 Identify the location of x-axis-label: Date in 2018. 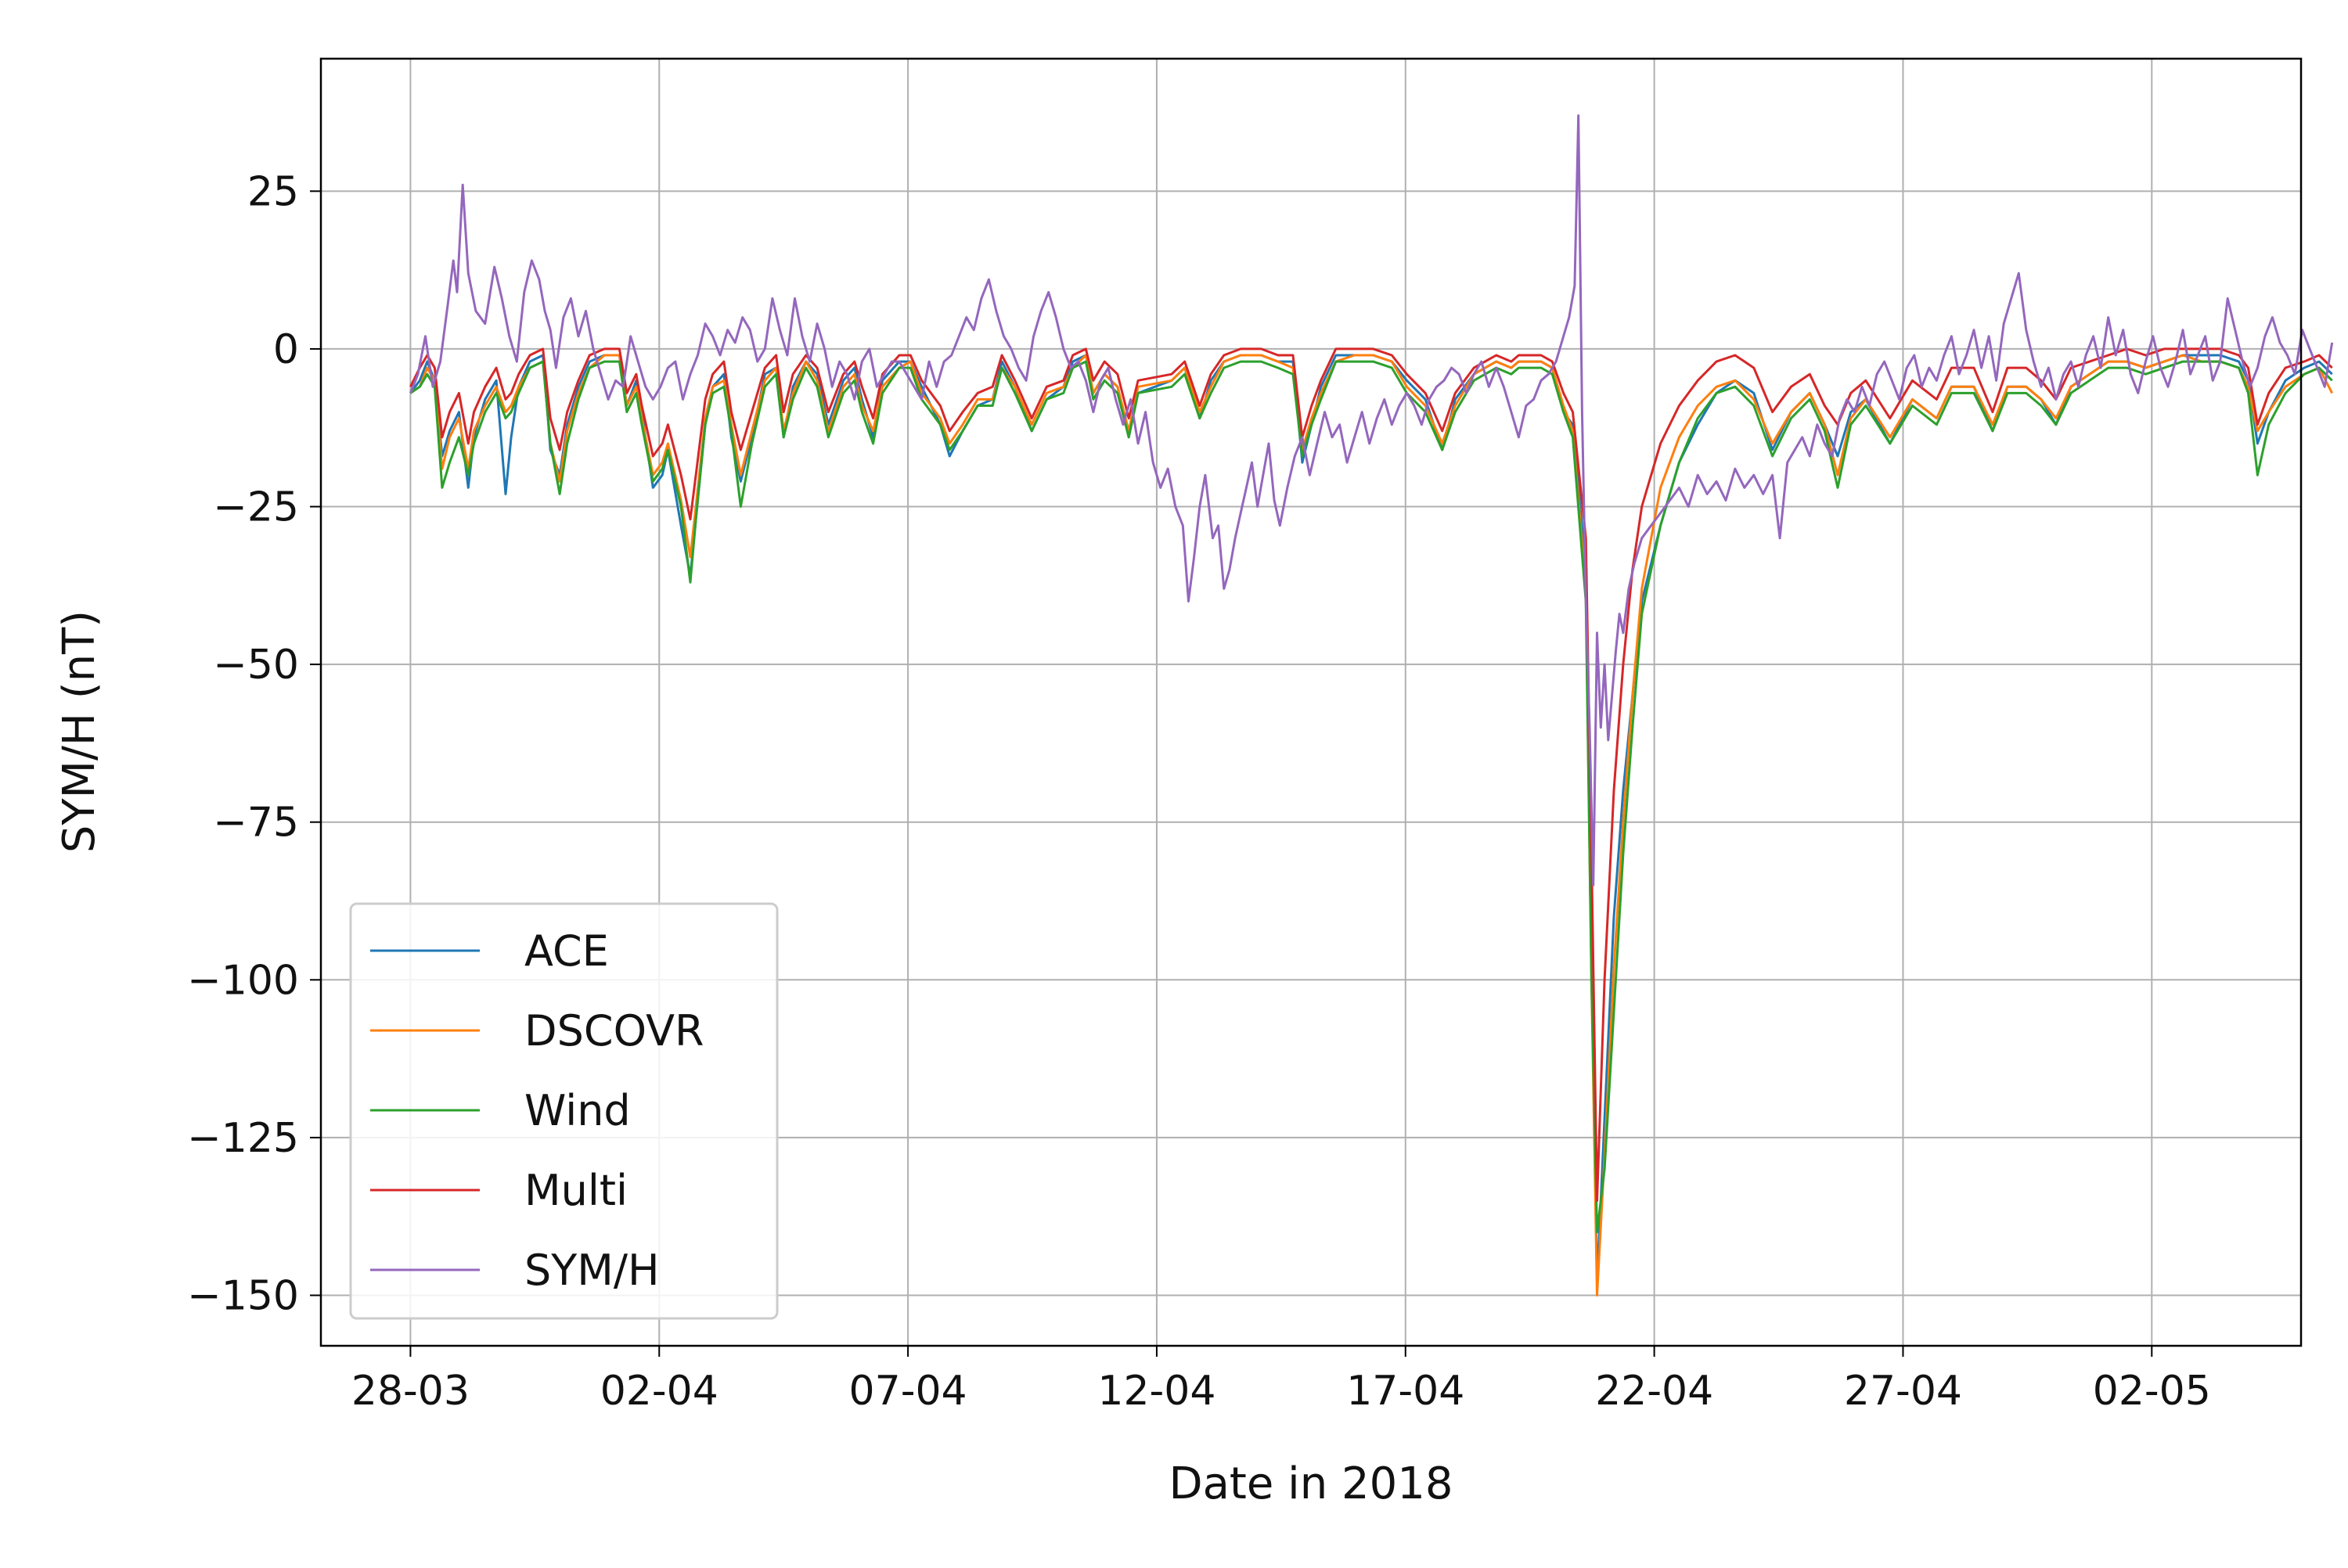
(1311, 1483).